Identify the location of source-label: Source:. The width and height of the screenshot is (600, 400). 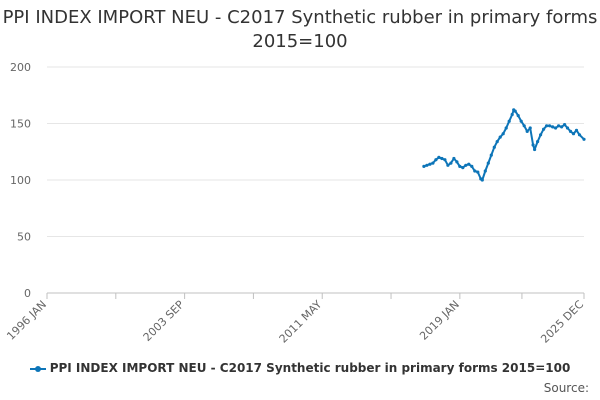
(566, 388).